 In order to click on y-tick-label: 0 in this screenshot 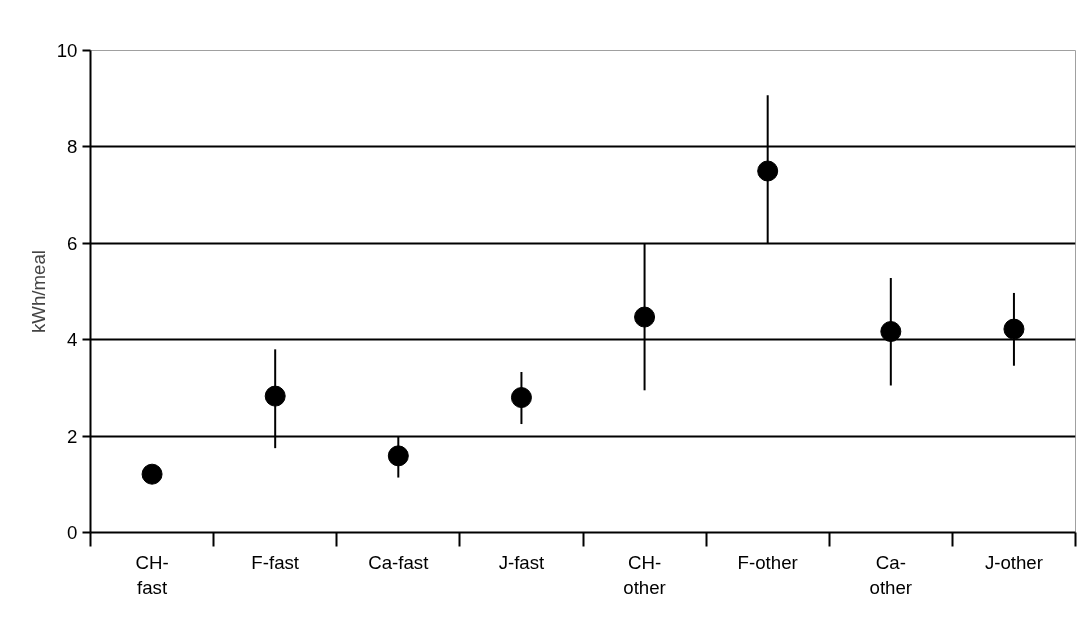, I will do `click(72, 532)`.